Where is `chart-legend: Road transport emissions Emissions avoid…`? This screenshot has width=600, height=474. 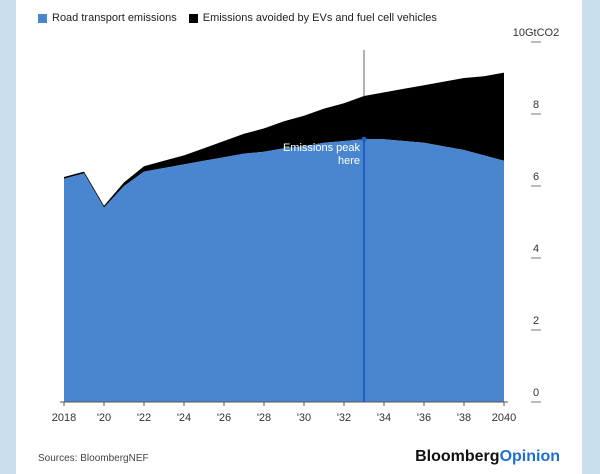 chart-legend: Road transport emissions Emissions avoid… is located at coordinates (237, 18).